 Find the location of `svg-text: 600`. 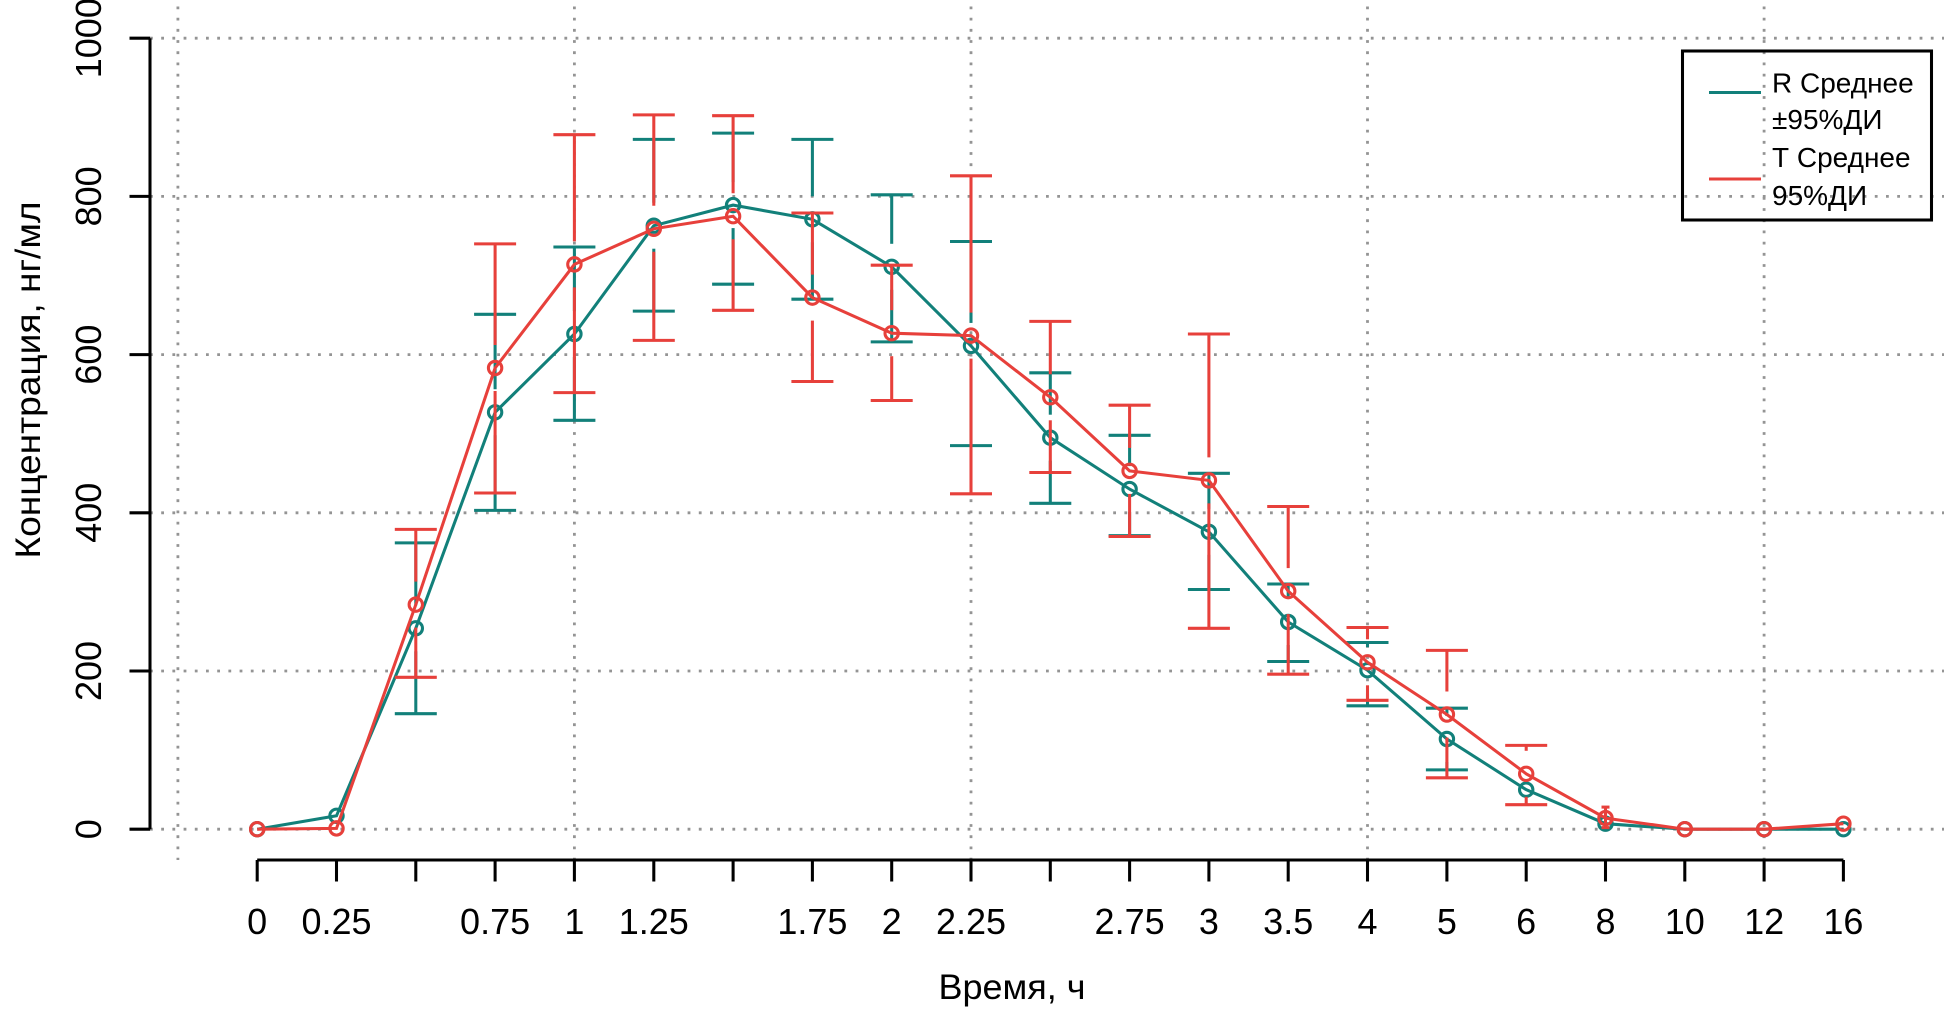

svg-text: 600 is located at coordinates (88, 355).